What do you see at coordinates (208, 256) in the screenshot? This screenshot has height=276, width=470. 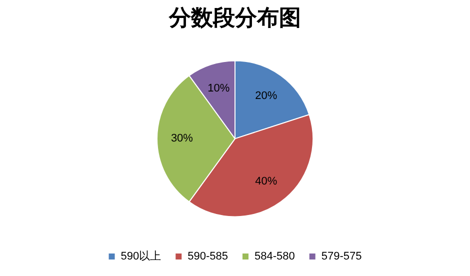 I see `legend-label: 590-585` at bounding box center [208, 256].